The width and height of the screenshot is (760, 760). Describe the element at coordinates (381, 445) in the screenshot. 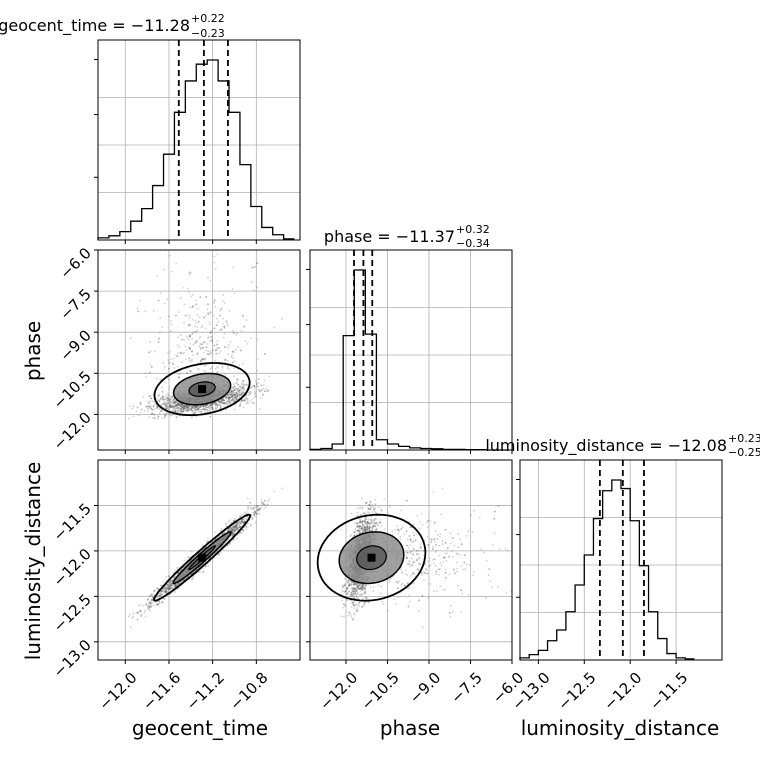

I see `hist-bar-phase` at that location.